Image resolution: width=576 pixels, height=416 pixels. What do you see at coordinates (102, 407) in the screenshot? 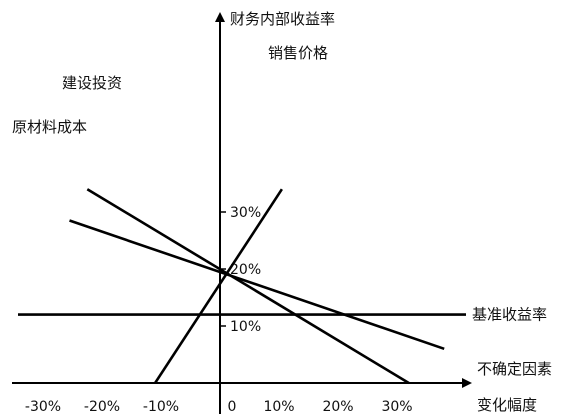
I see `x-tick-label: -20%` at bounding box center [102, 407].